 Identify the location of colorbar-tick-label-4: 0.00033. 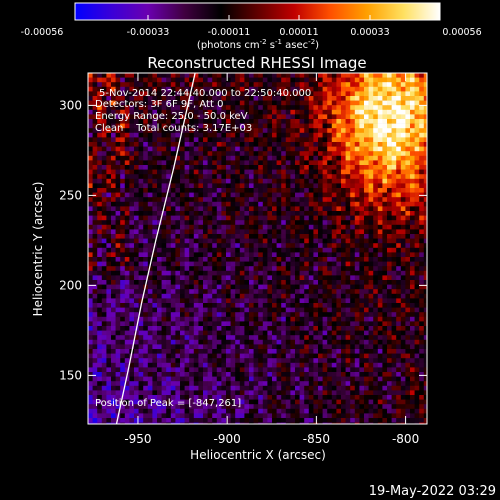
(369, 32).